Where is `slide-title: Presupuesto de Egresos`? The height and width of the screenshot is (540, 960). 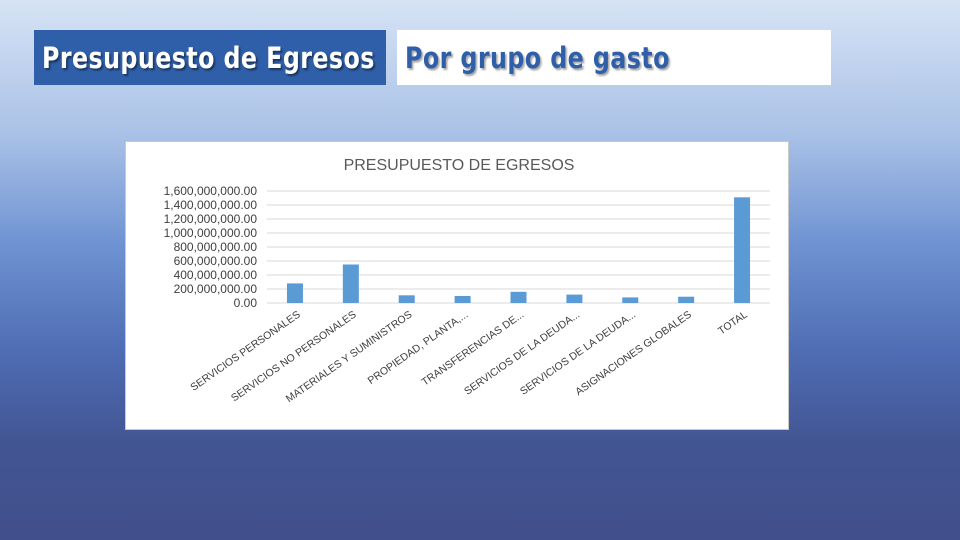 slide-title: Presupuesto de Egresos is located at coordinates (208, 57).